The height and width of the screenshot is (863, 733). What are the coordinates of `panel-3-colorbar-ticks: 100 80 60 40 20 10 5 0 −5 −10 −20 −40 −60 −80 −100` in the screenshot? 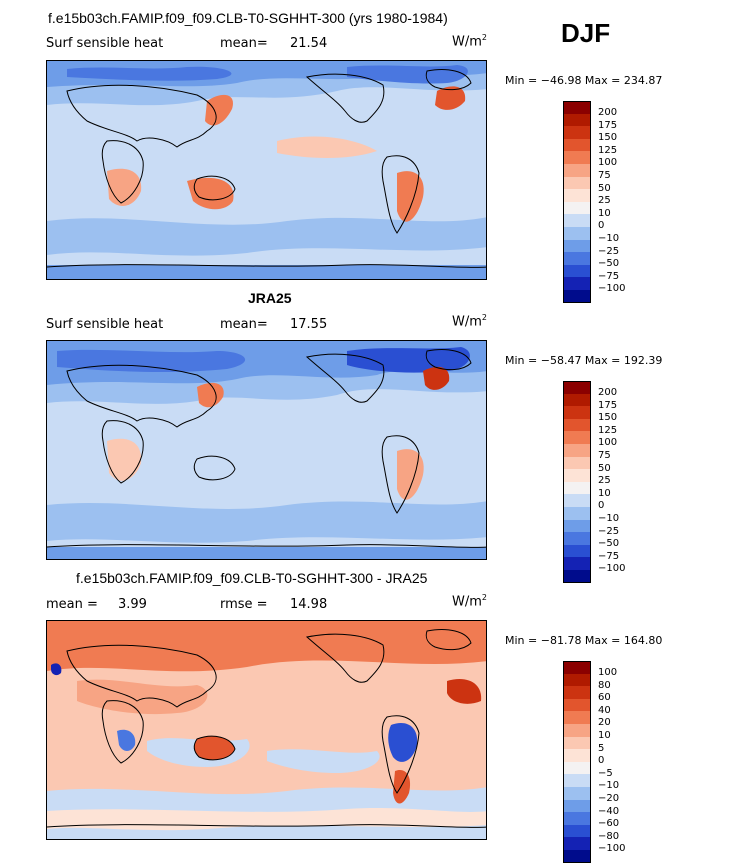 It's located at (611, 757).